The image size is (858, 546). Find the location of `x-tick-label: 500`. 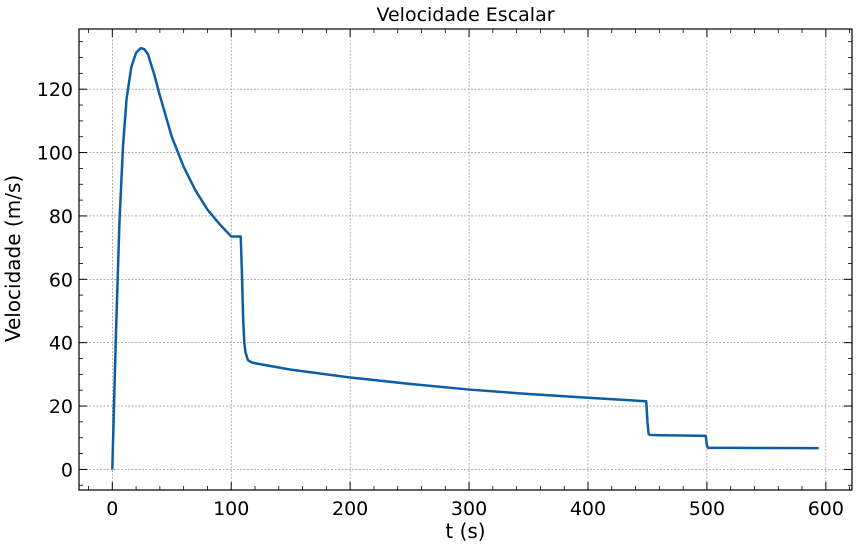

x-tick-label: 500 is located at coordinates (707, 509).